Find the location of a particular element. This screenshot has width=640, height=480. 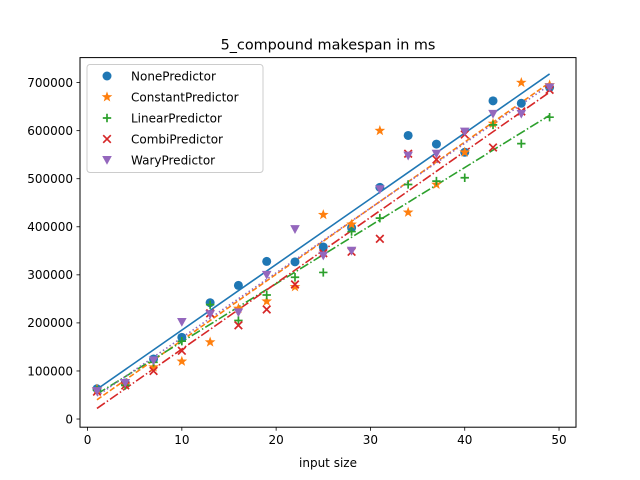

chart-title: 5_compound makespan in ms is located at coordinates (328, 46).